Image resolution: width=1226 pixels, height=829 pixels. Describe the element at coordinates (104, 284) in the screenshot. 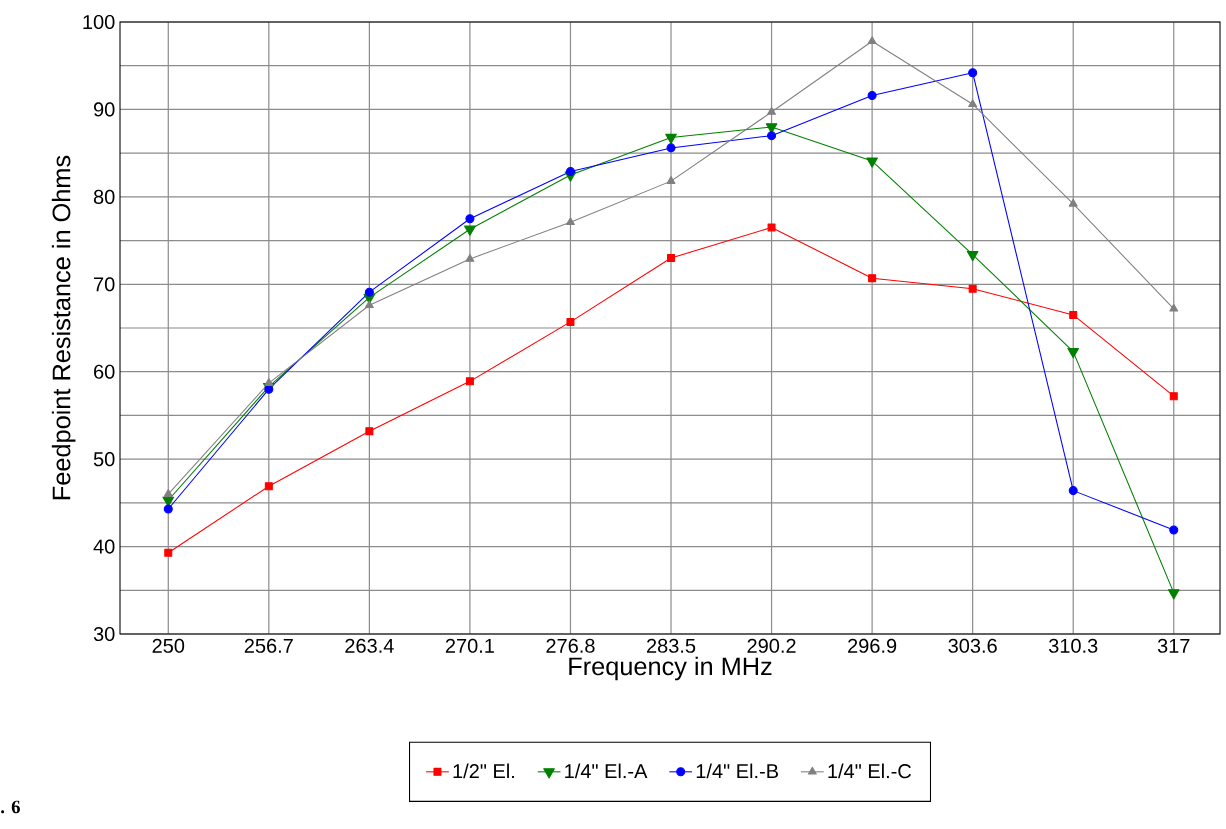

I see `y-tick-label: 70` at that location.